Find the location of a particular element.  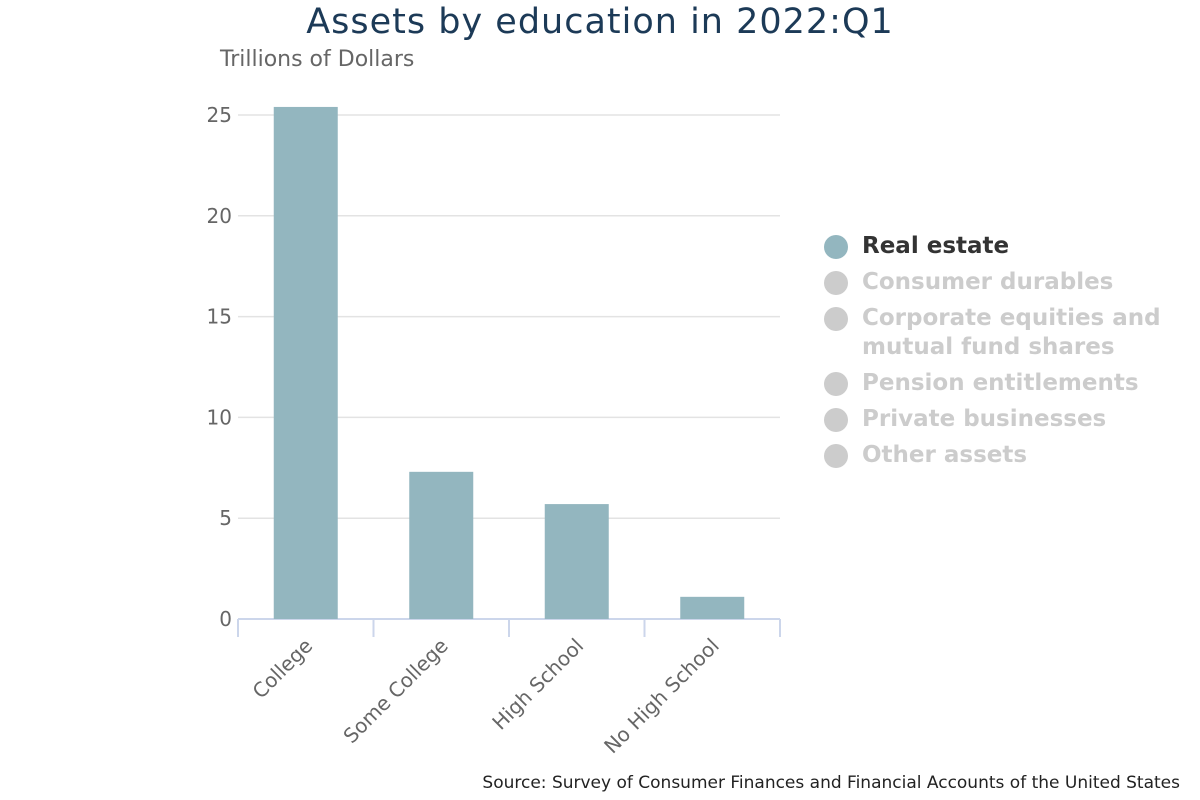

bar-high-school is located at coordinates (576, 561).